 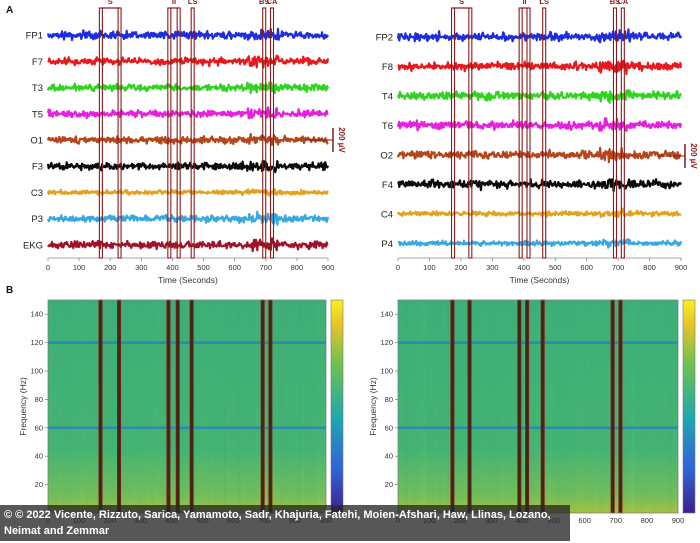 What do you see at coordinates (616, 520) in the screenshot?
I see `x-tick-label: 700` at bounding box center [616, 520].